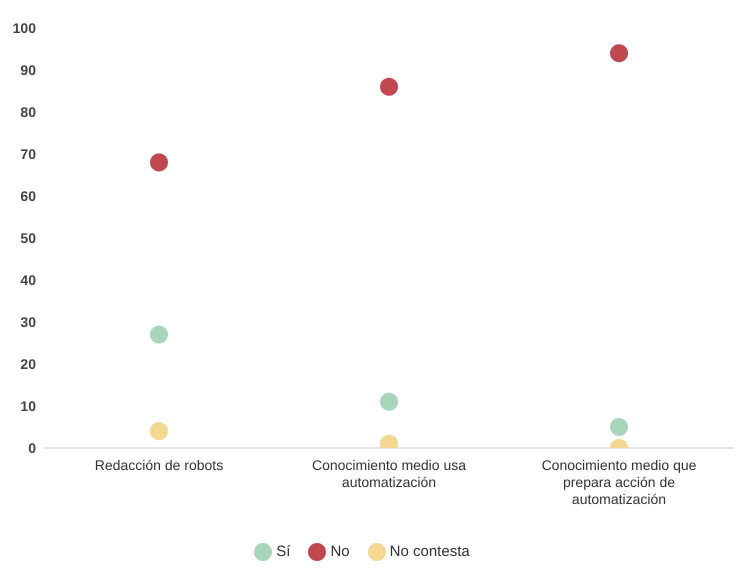 The width and height of the screenshot is (752, 579). What do you see at coordinates (430, 551) in the screenshot?
I see `legend-label: No contesta` at bounding box center [430, 551].